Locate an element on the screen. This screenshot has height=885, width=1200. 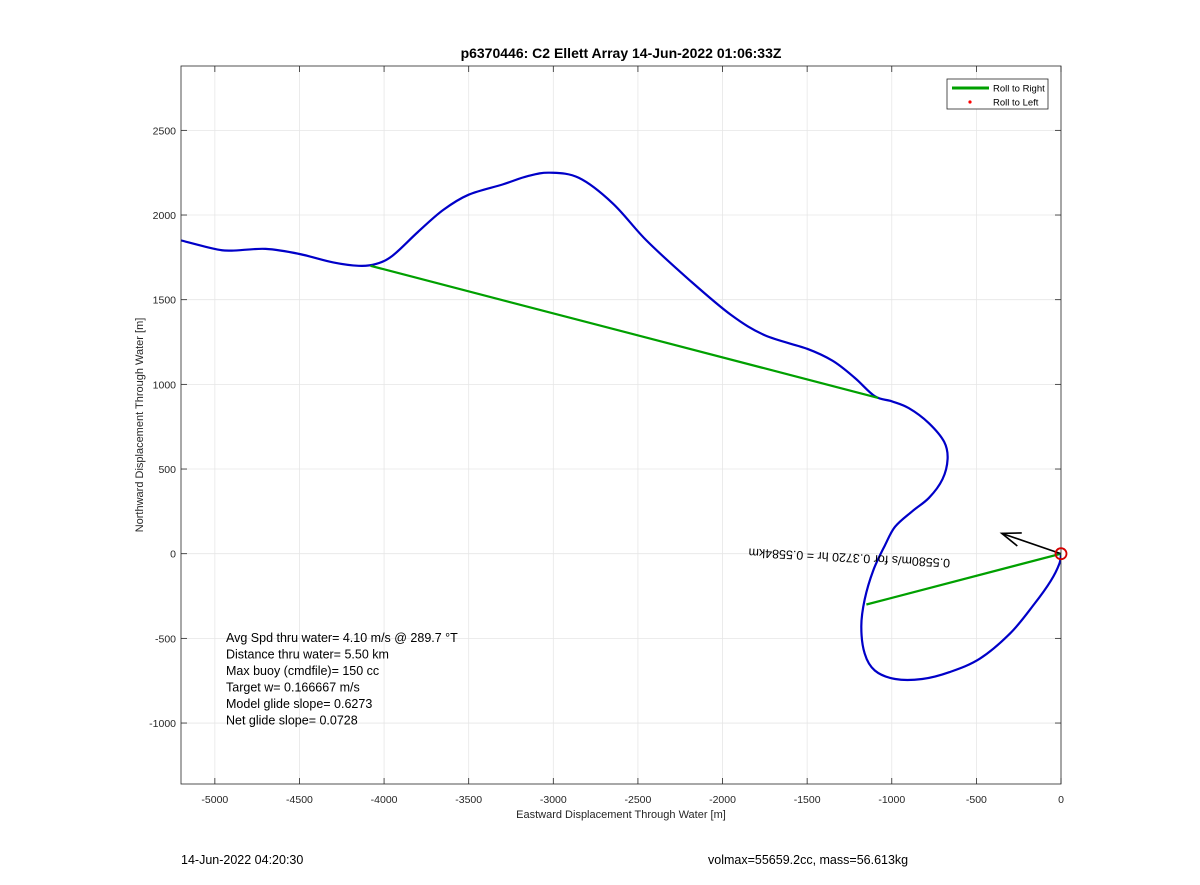
x-tick-label: -3500 is located at coordinates (468, 800).